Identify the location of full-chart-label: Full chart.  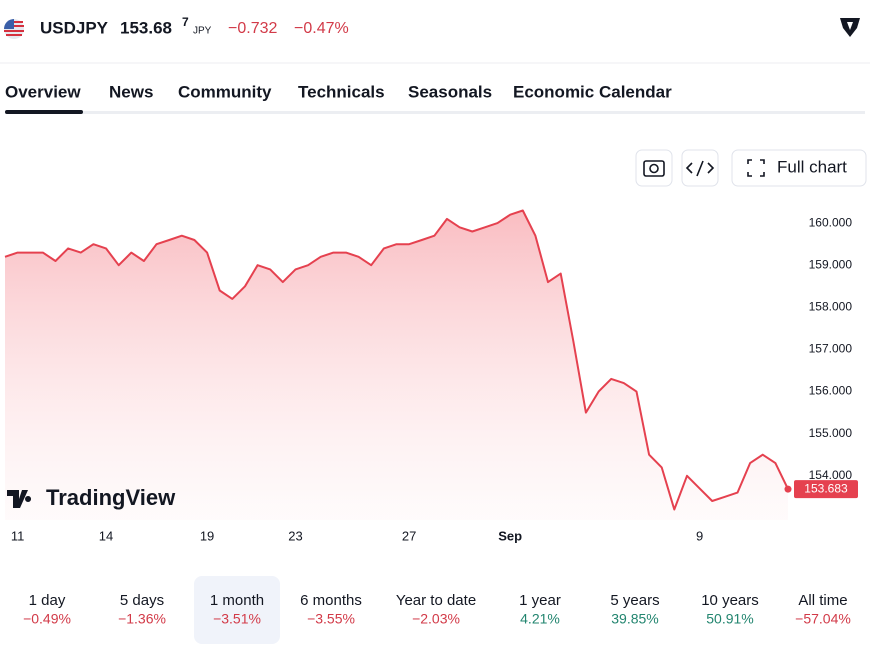
(812, 166).